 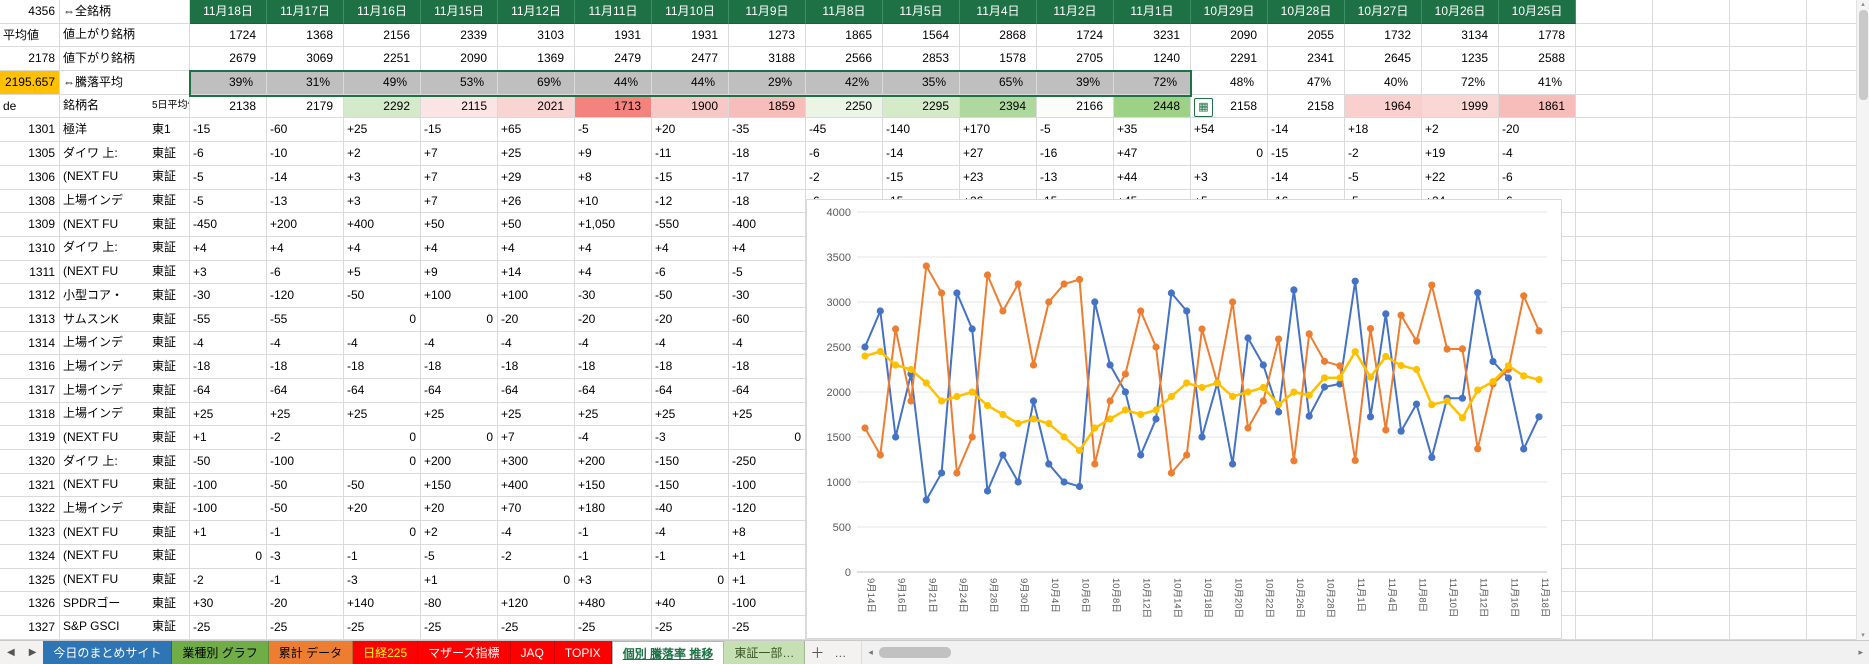 I want to click on avg5-value-cell: 2166, so click(x=1075, y=106).